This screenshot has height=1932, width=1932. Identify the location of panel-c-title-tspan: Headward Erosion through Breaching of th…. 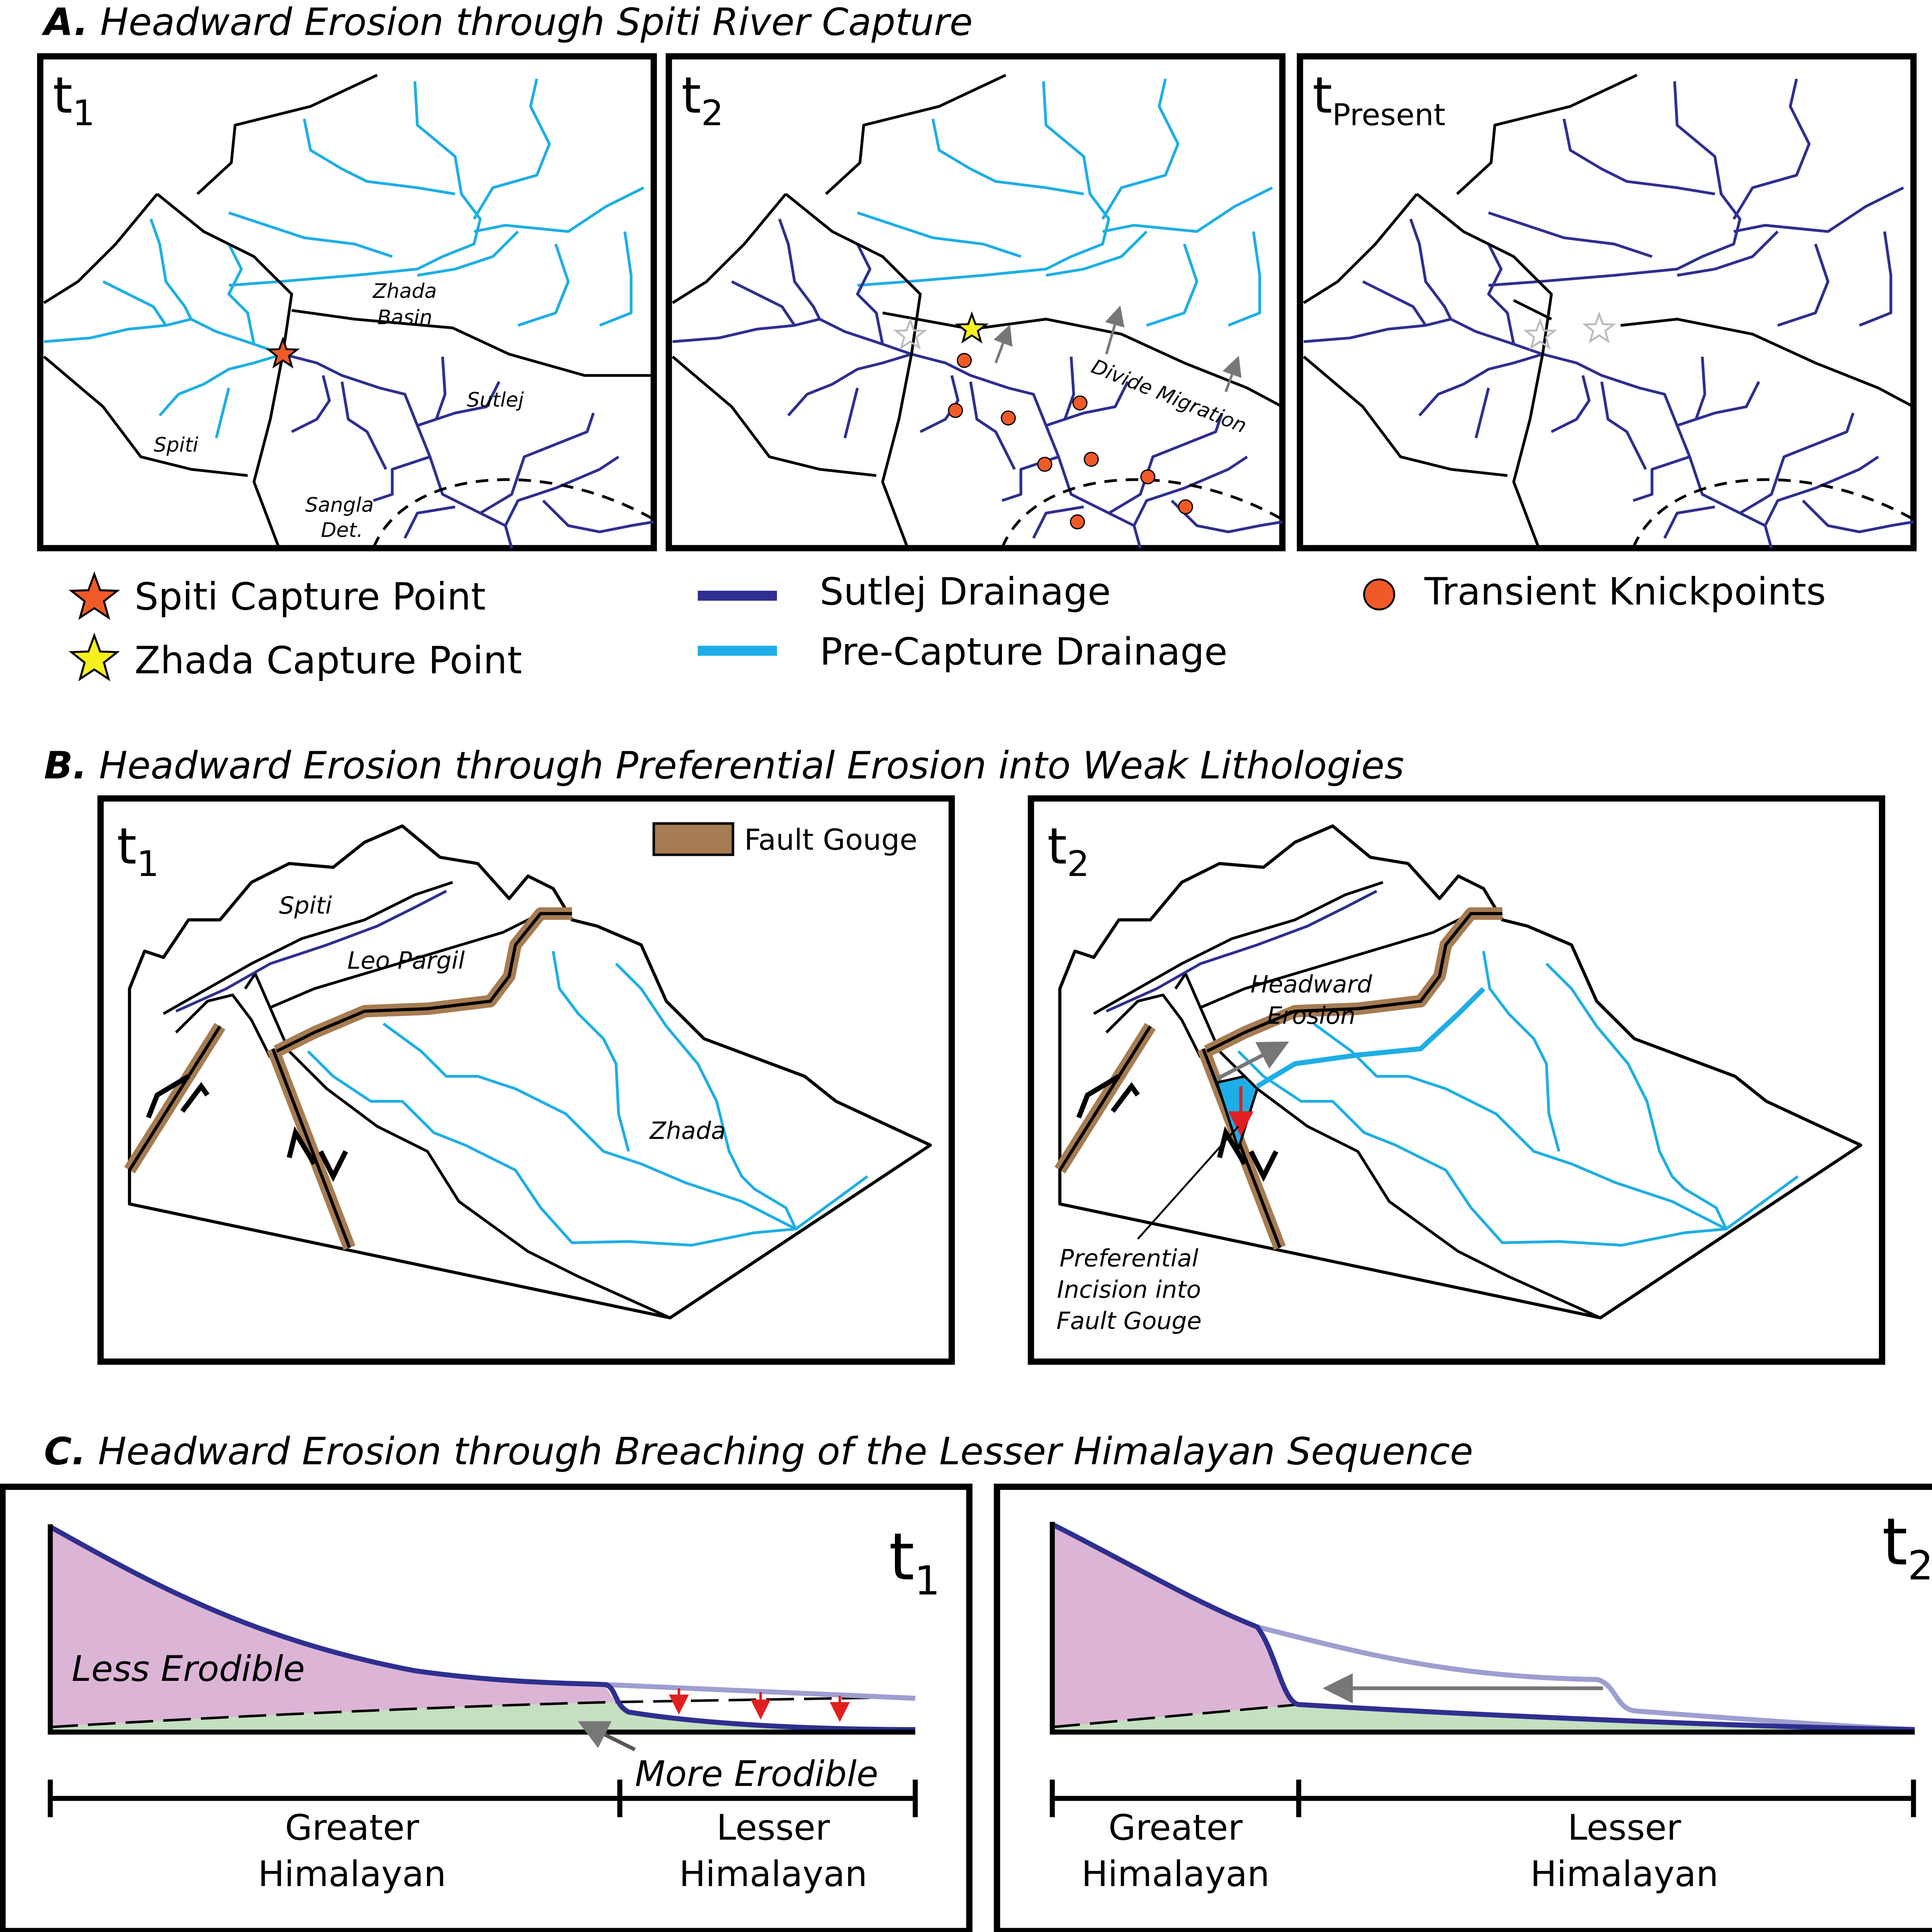
(786, 1452).